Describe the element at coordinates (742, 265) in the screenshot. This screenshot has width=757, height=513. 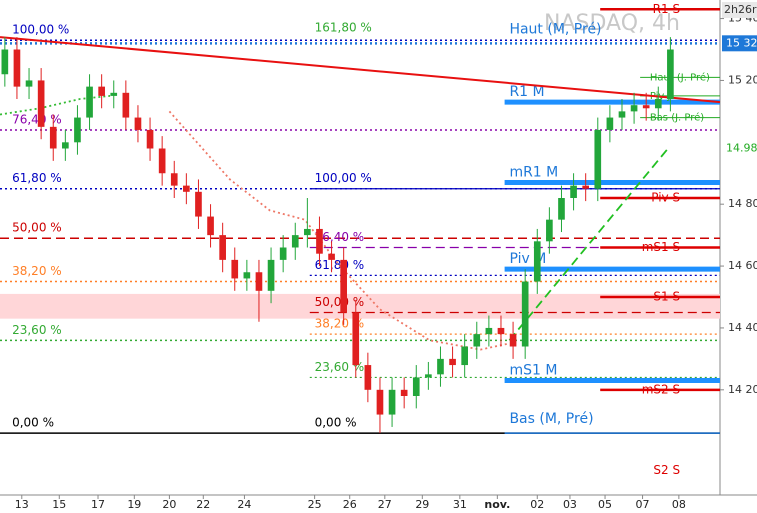
I see `y-tick-label: 14 60` at that location.